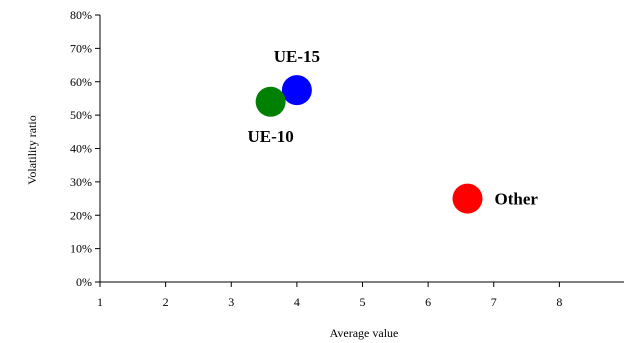  I want to click on y-tick-label: 30%, so click(81, 182).